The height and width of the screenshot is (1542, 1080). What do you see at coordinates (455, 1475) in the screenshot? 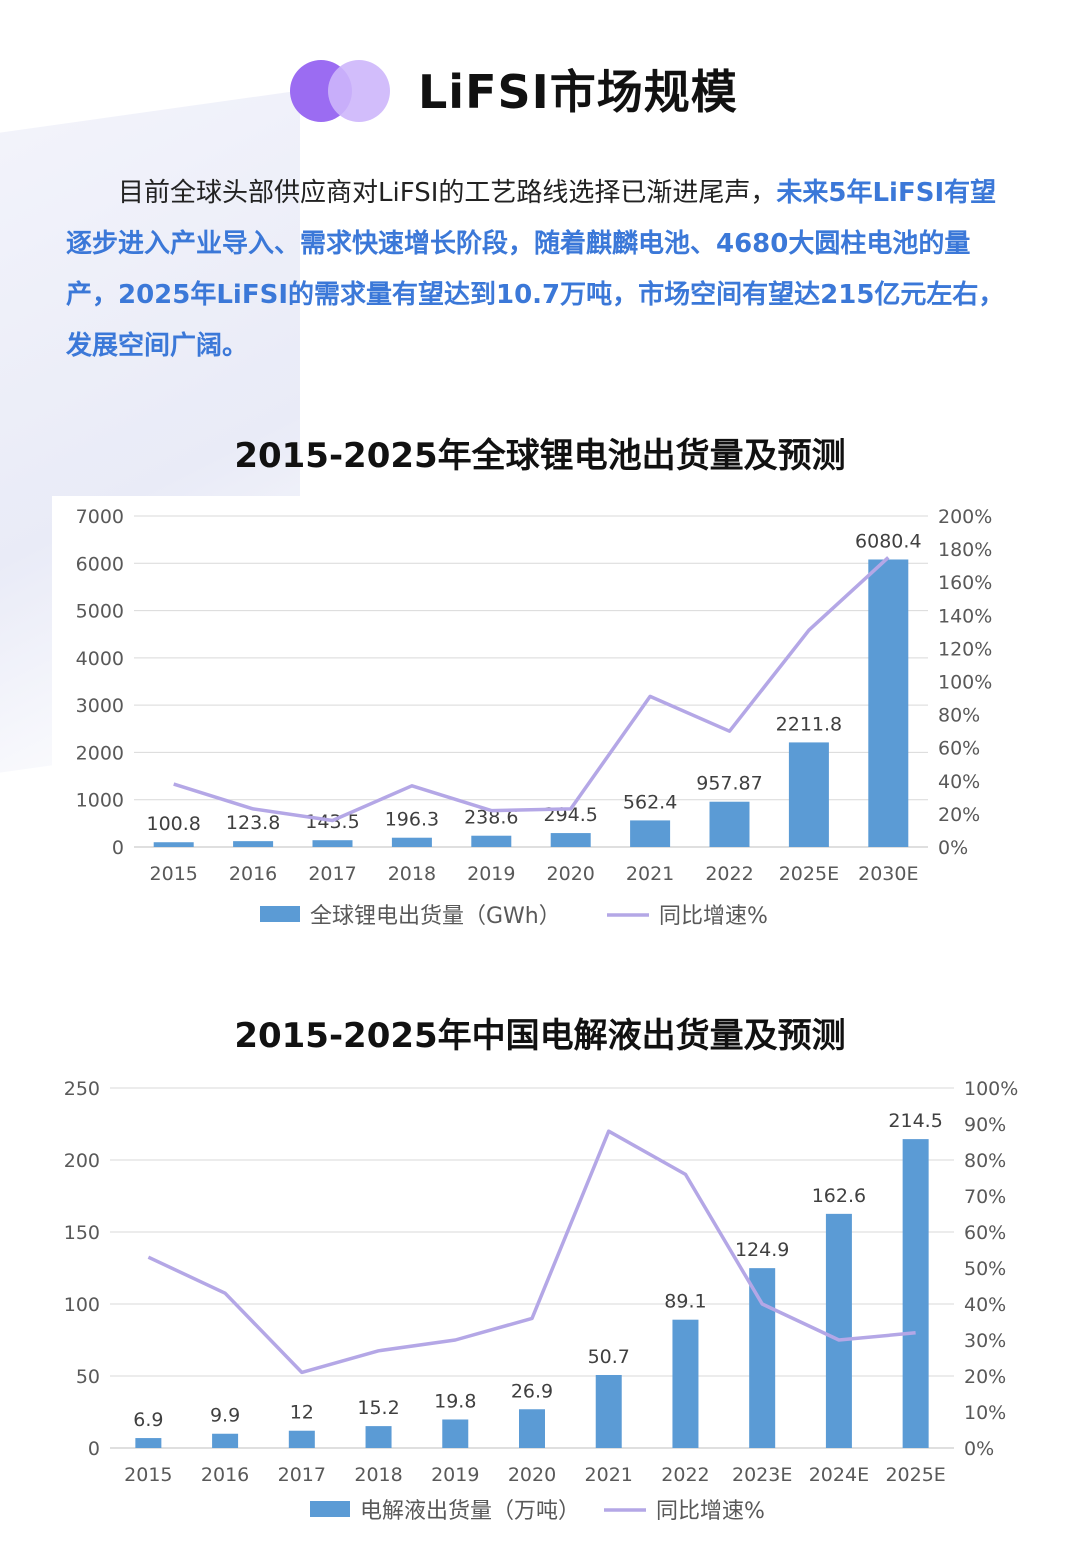
I see `chart-2-x-tick-label: 2019` at bounding box center [455, 1475].